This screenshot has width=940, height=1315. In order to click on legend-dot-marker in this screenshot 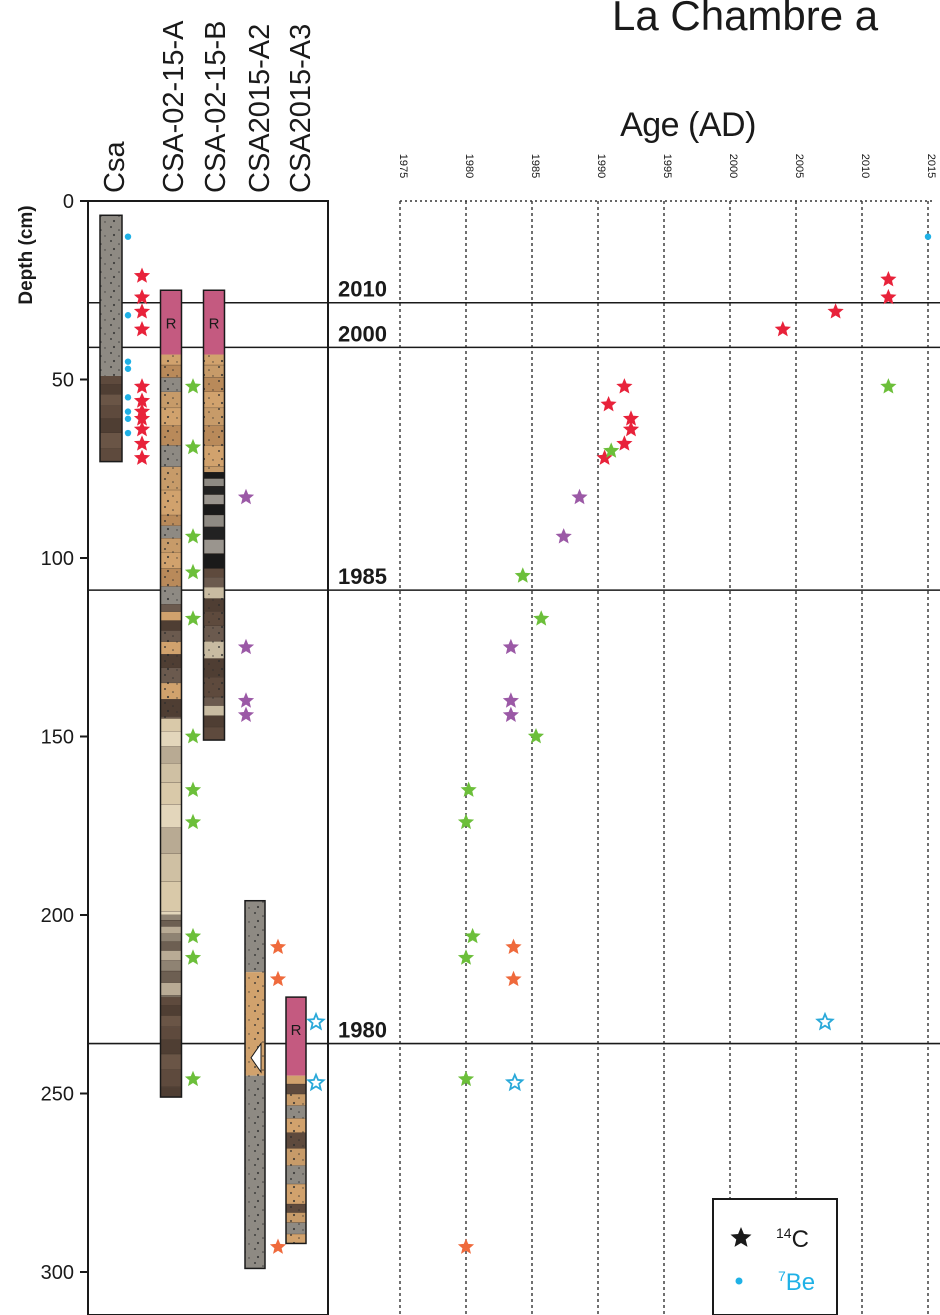, I will do `click(739, 1281)`.